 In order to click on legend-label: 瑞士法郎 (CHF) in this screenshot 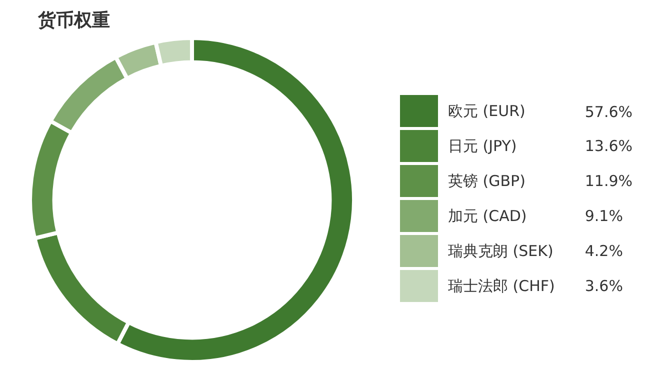, I will do `click(501, 286)`.